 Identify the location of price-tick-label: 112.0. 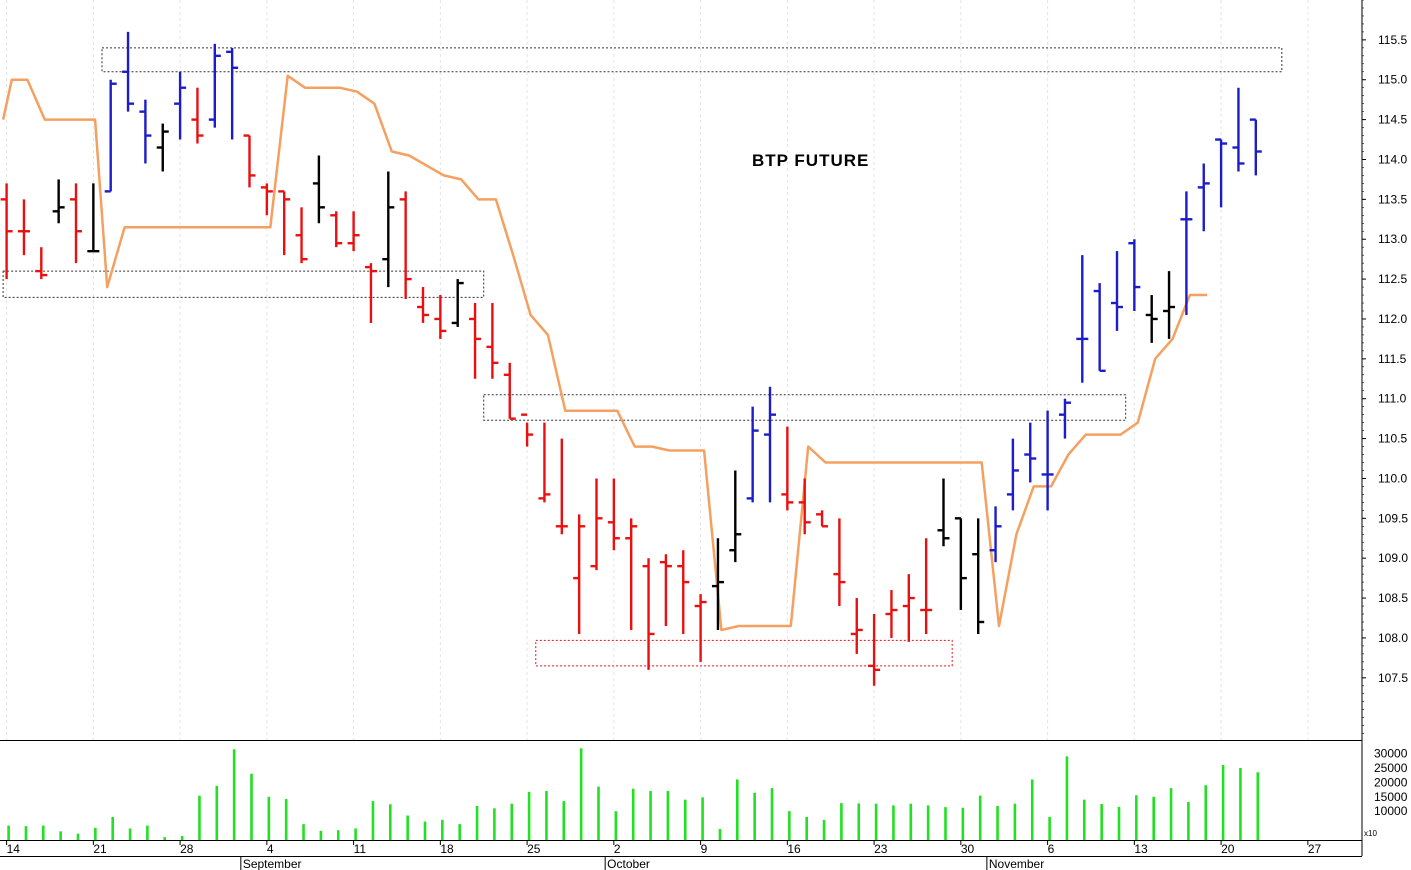
(1392, 319).